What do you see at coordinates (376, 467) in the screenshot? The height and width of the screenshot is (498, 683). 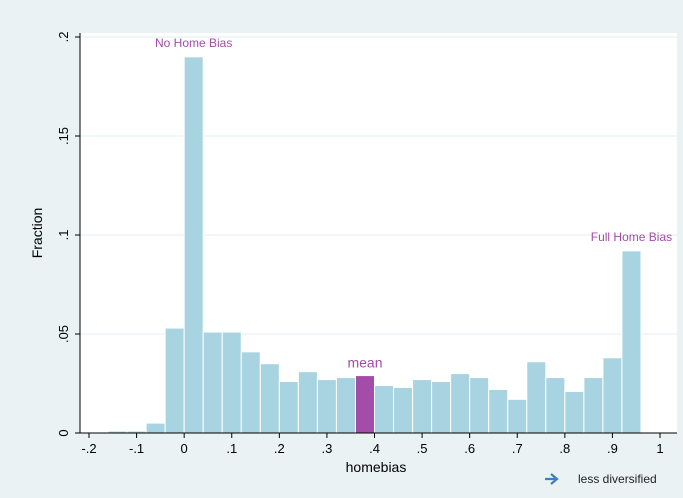 I see `x-axis-label: homebias` at bounding box center [376, 467].